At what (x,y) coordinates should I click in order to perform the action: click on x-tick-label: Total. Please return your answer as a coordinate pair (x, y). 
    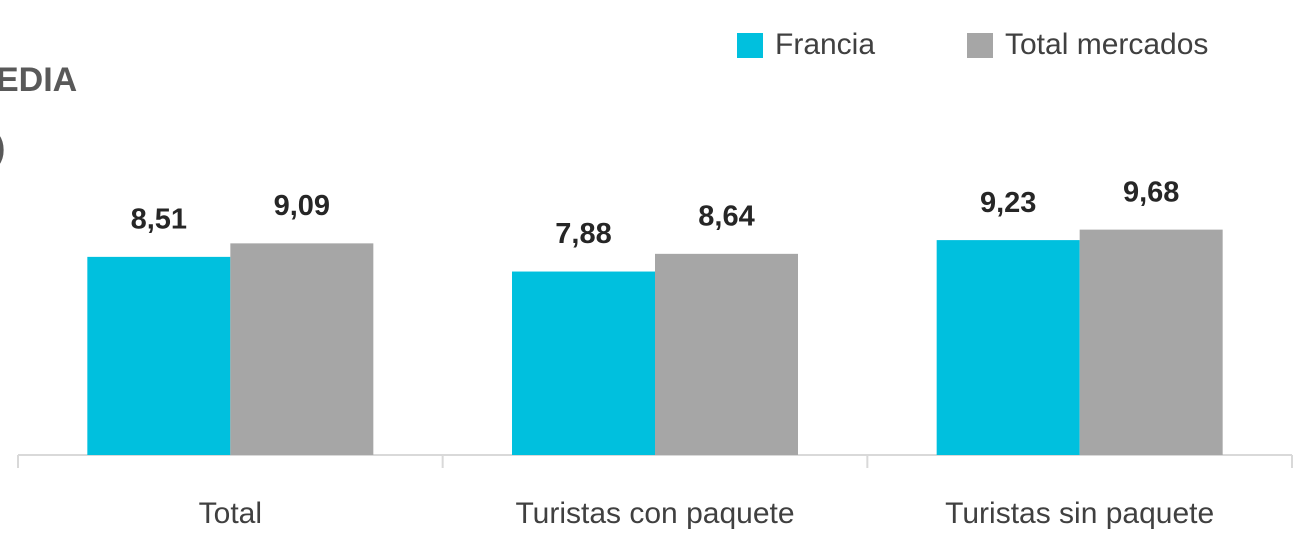
    Looking at the image, I should click on (230, 513).